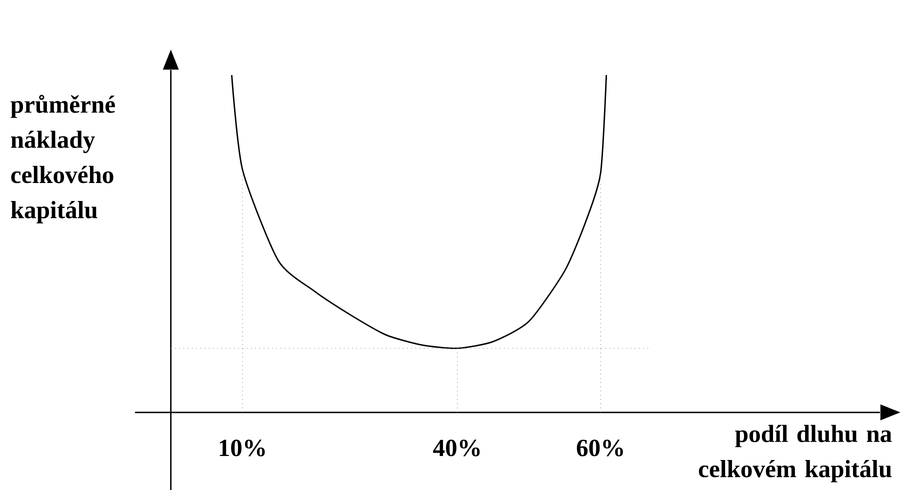  Describe the element at coordinates (242, 448) in the screenshot. I see `x-tick-label: 10%` at that location.